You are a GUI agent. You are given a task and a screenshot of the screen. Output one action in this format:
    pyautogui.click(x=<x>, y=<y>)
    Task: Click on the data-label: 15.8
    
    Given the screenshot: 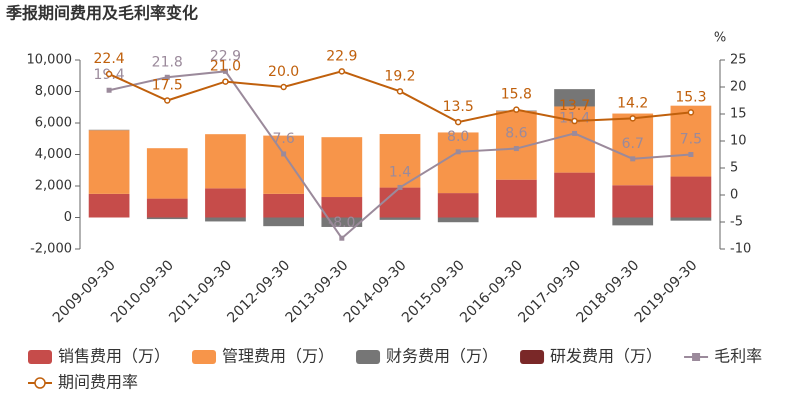 What is the action you would take?
    pyautogui.click(x=516, y=95)
    